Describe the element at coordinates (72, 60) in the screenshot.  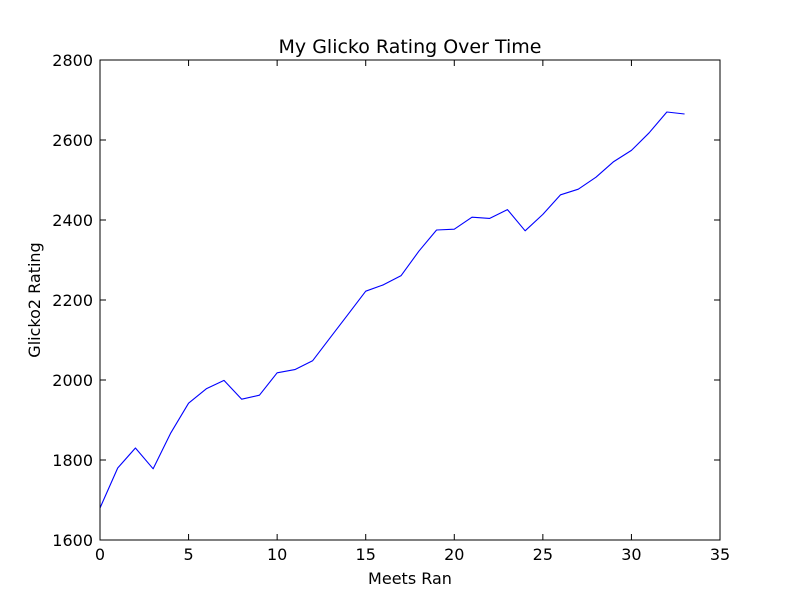
I see `y-tick-label: 2800` at that location.